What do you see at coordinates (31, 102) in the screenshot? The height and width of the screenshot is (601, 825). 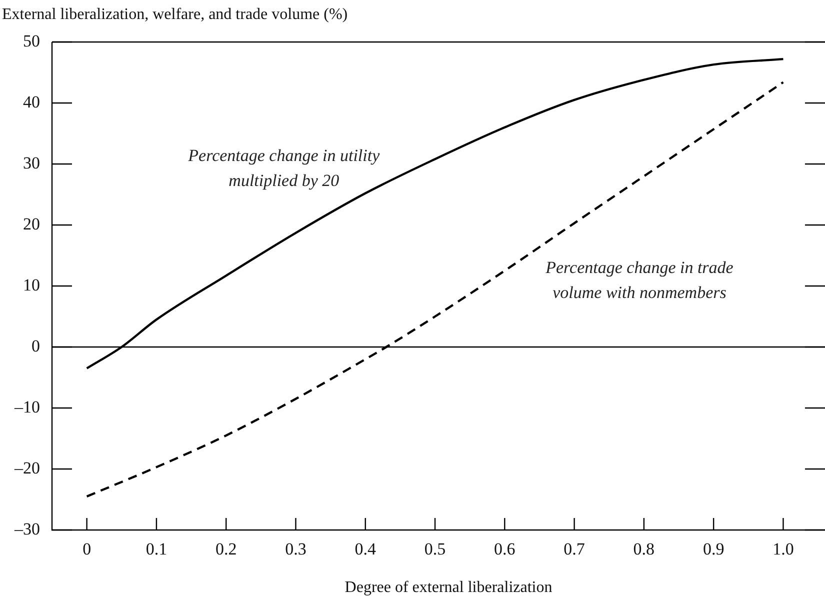 I see `y-tick-label: 40` at bounding box center [31, 102].